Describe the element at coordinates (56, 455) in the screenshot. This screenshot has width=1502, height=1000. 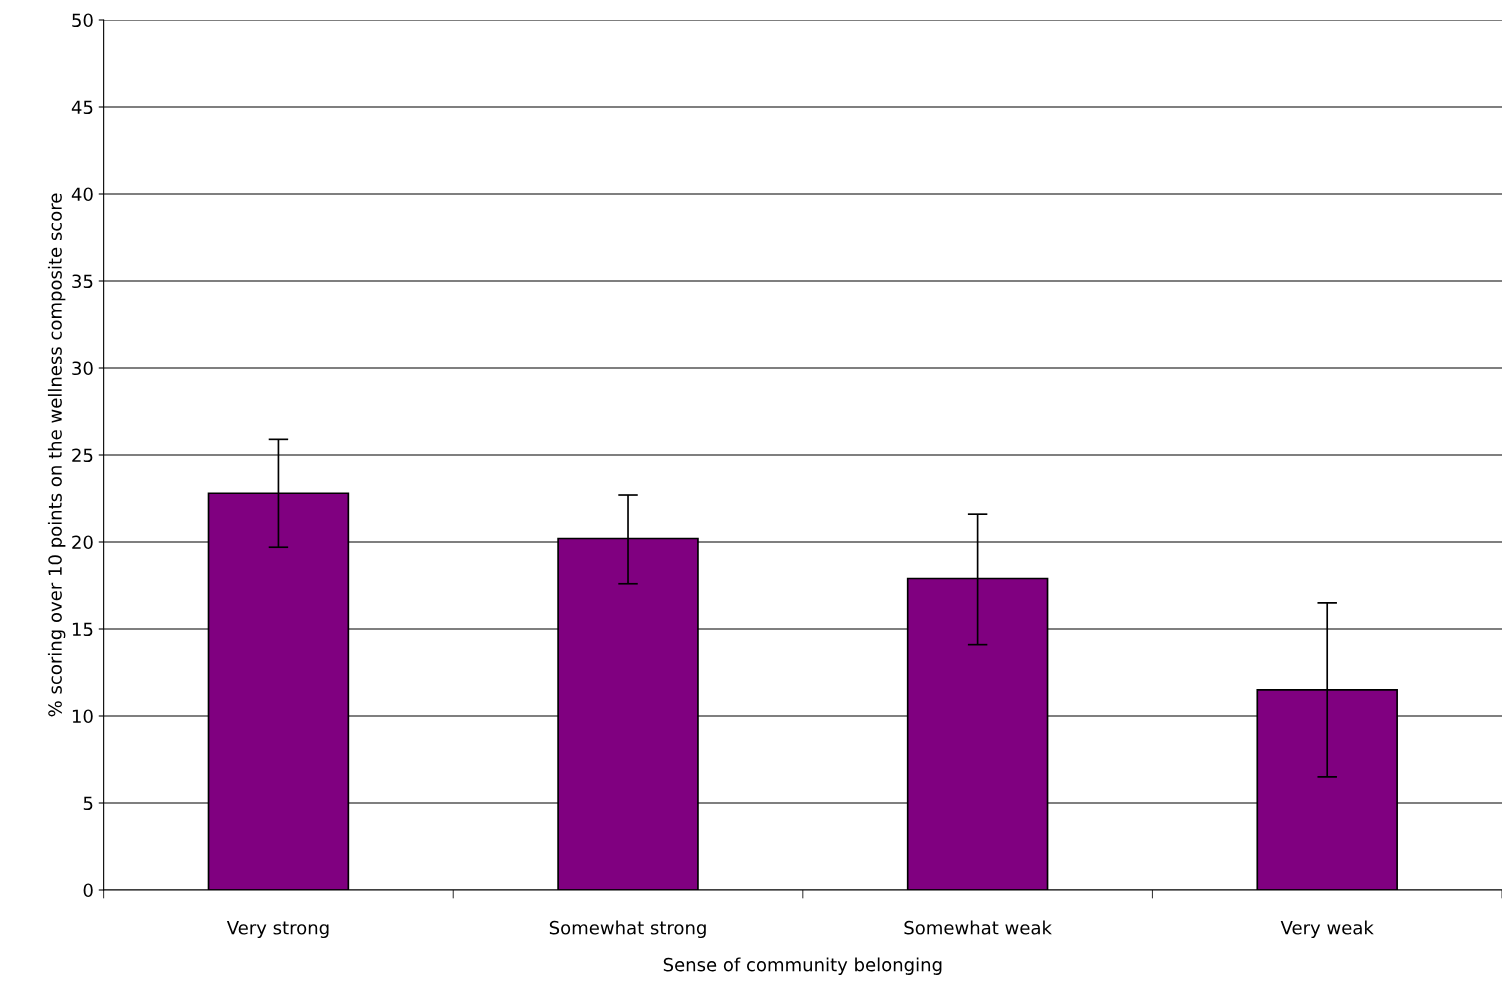
I see `y-axis-title: % scoring over 10 points on the wellness composite score` at that location.